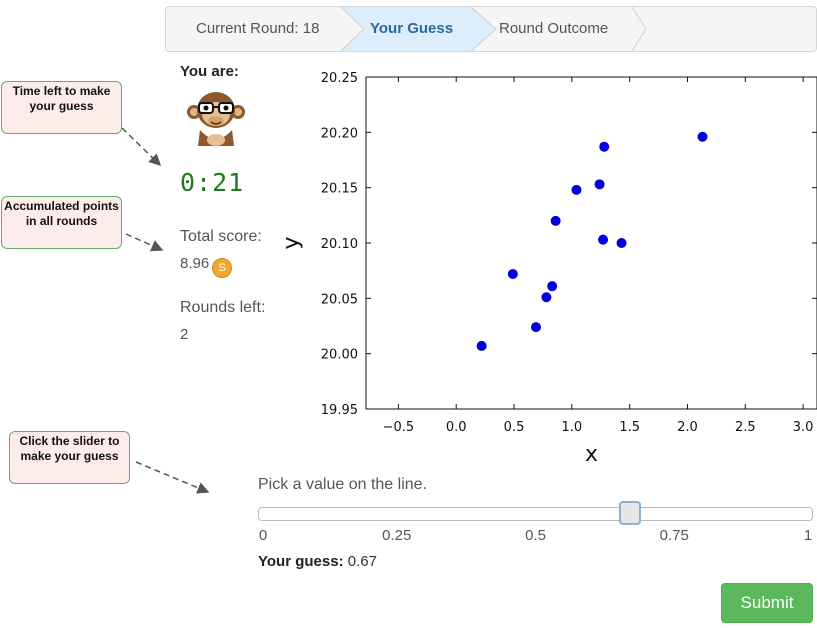 The image size is (817, 628). What do you see at coordinates (339, 355) in the screenshot?
I see `y-tick-label: 20.00` at bounding box center [339, 355].